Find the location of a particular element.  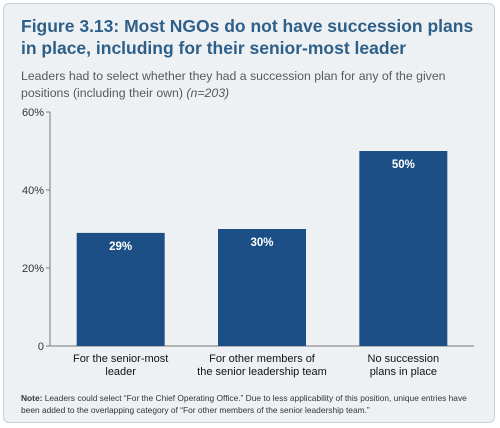

y-tick-label: 20% is located at coordinates (33, 269).